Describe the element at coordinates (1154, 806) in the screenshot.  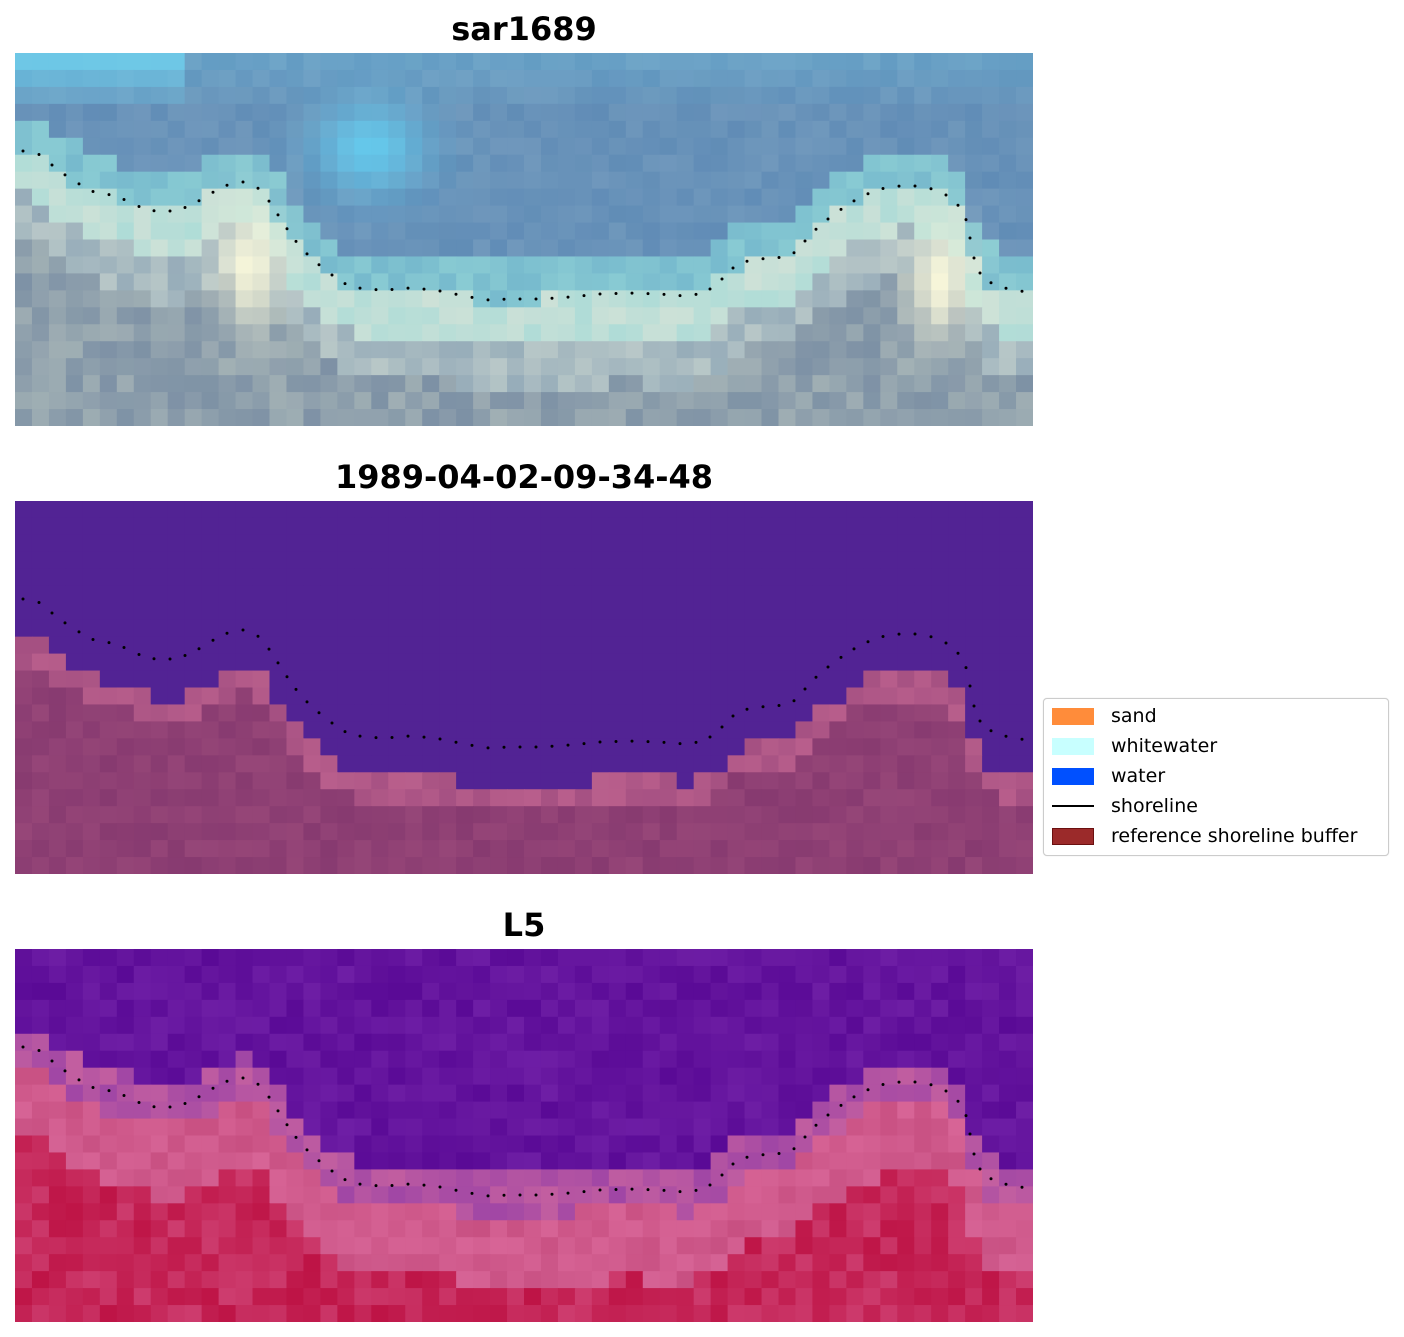
I see `legend-label-shoreline: shoreline` at that location.